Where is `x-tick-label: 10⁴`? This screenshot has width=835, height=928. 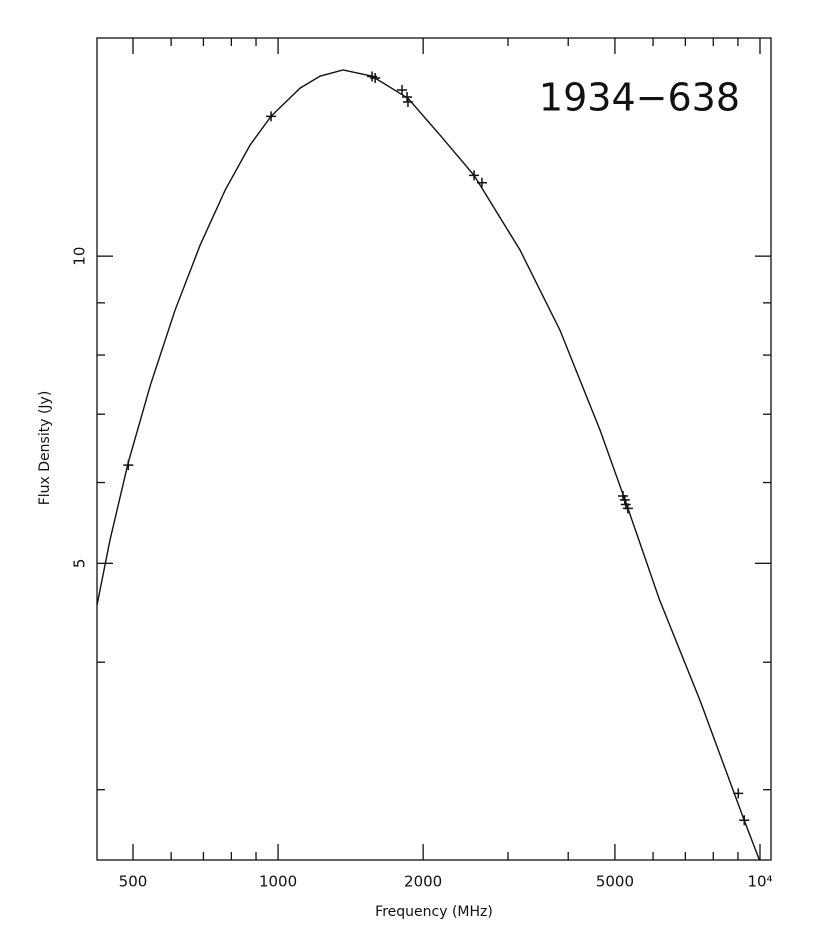
x-tick-label: 10⁴ is located at coordinates (759, 882).